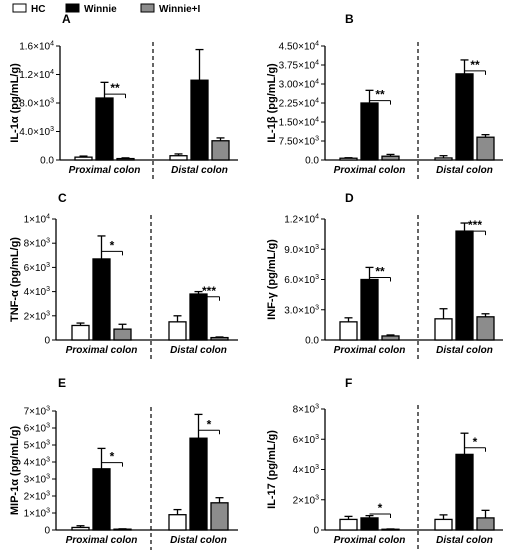  What do you see at coordinates (15, 103) in the screenshot?
I see `y-axis-label: IL-1α (pg/mL/g)` at bounding box center [15, 103].